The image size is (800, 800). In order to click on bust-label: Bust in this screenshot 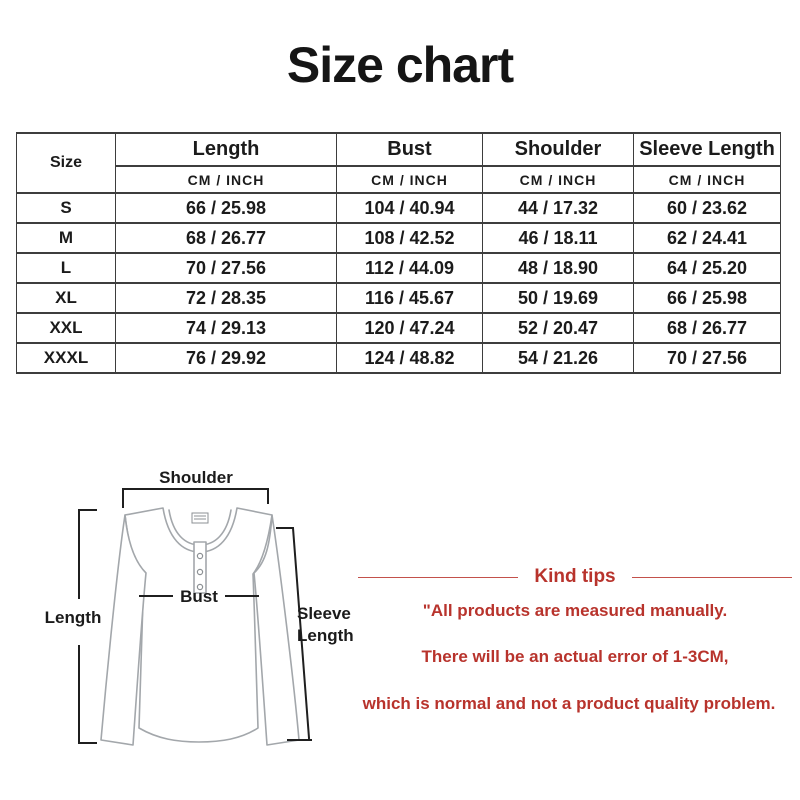, I will do `click(199, 596)`.